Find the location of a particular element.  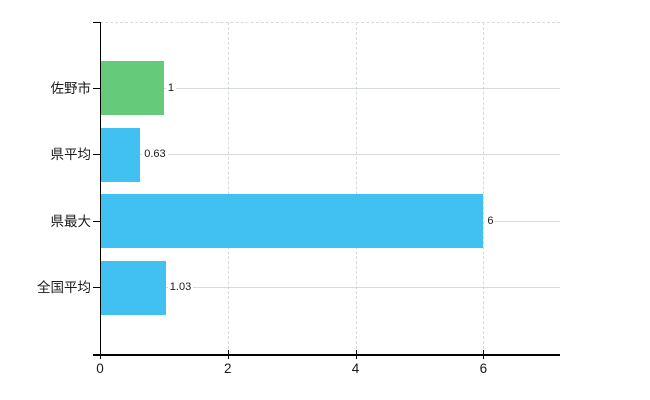

x-tick-label: 6 is located at coordinates (483, 368).